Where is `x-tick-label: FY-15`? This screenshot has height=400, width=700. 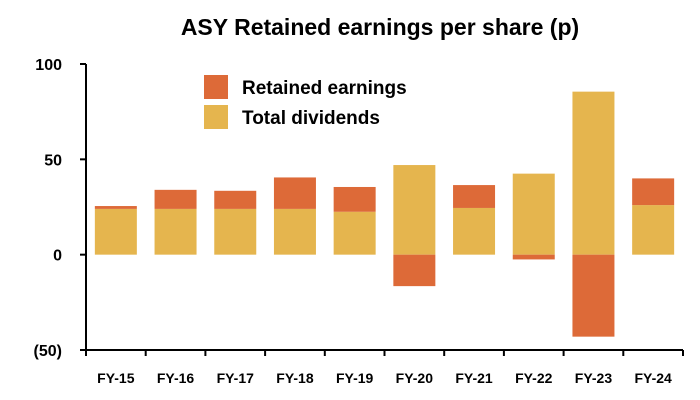
x-tick-label: FY-15 is located at coordinates (116, 378).